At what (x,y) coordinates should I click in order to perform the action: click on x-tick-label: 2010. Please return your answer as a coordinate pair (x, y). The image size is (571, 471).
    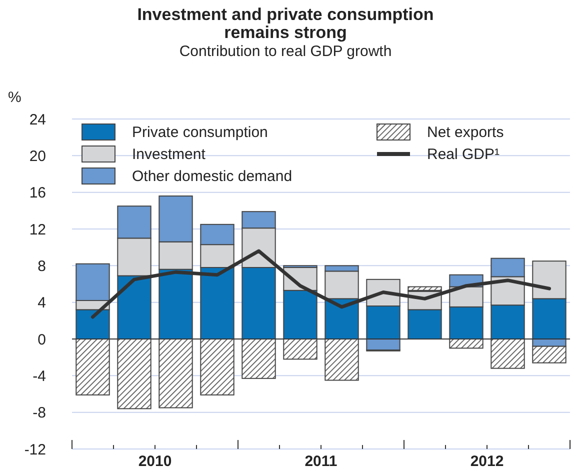
    Looking at the image, I should click on (155, 461).